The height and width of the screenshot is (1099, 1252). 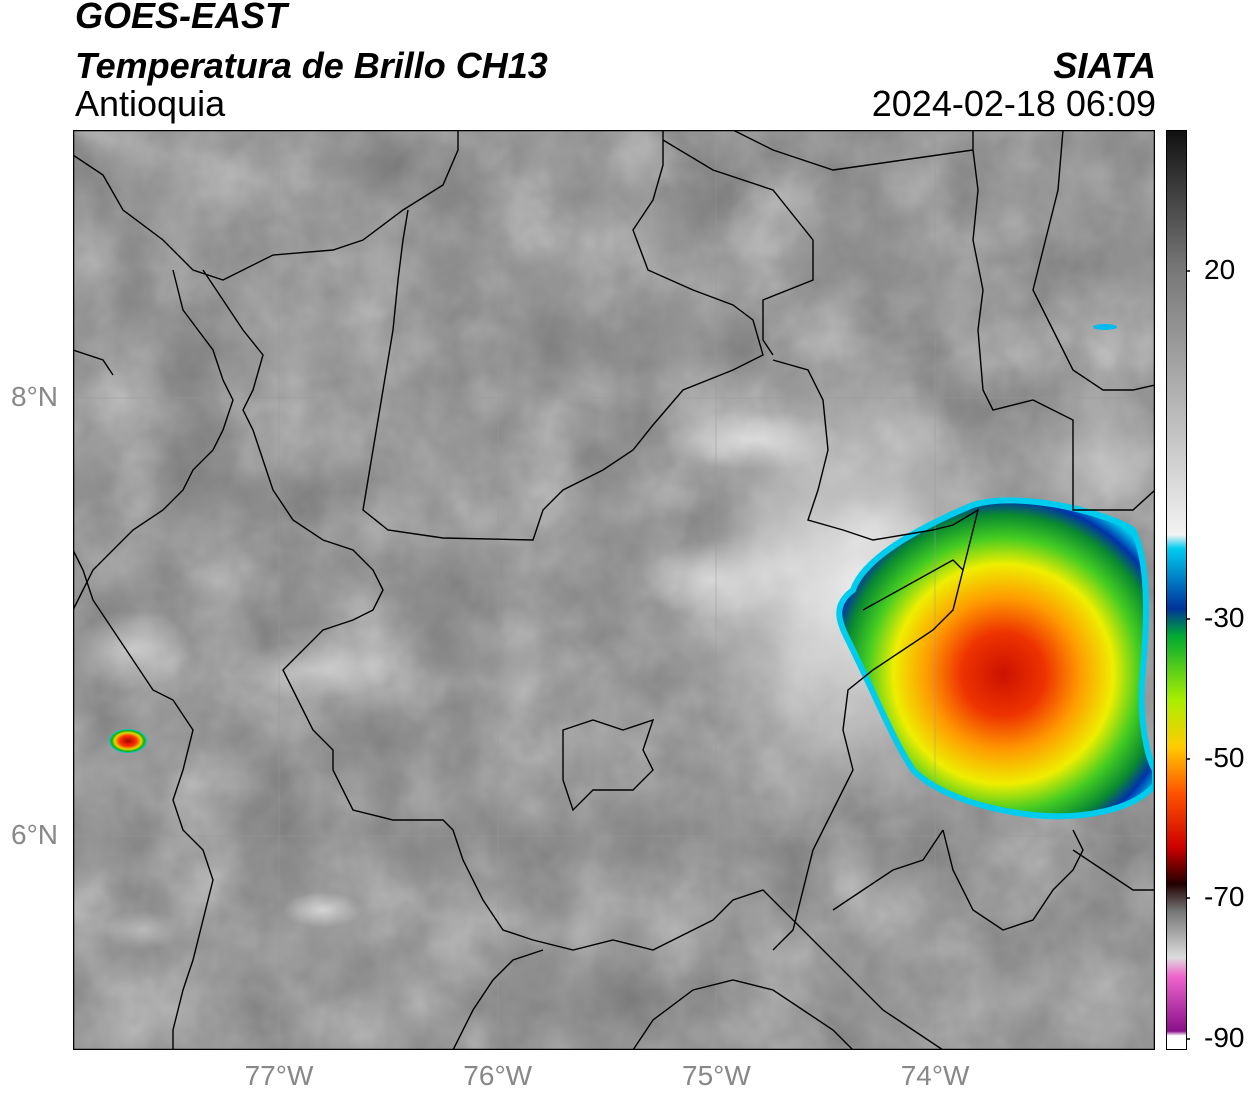 I want to click on longitude-label: 74°W, so click(x=935, y=1075).